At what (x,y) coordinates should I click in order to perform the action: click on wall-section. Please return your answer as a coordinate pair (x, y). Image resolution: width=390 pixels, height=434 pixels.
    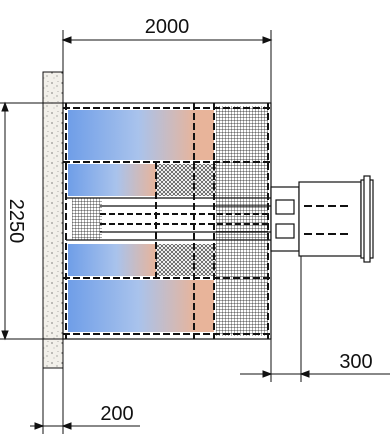
    Looking at the image, I should click on (53, 220).